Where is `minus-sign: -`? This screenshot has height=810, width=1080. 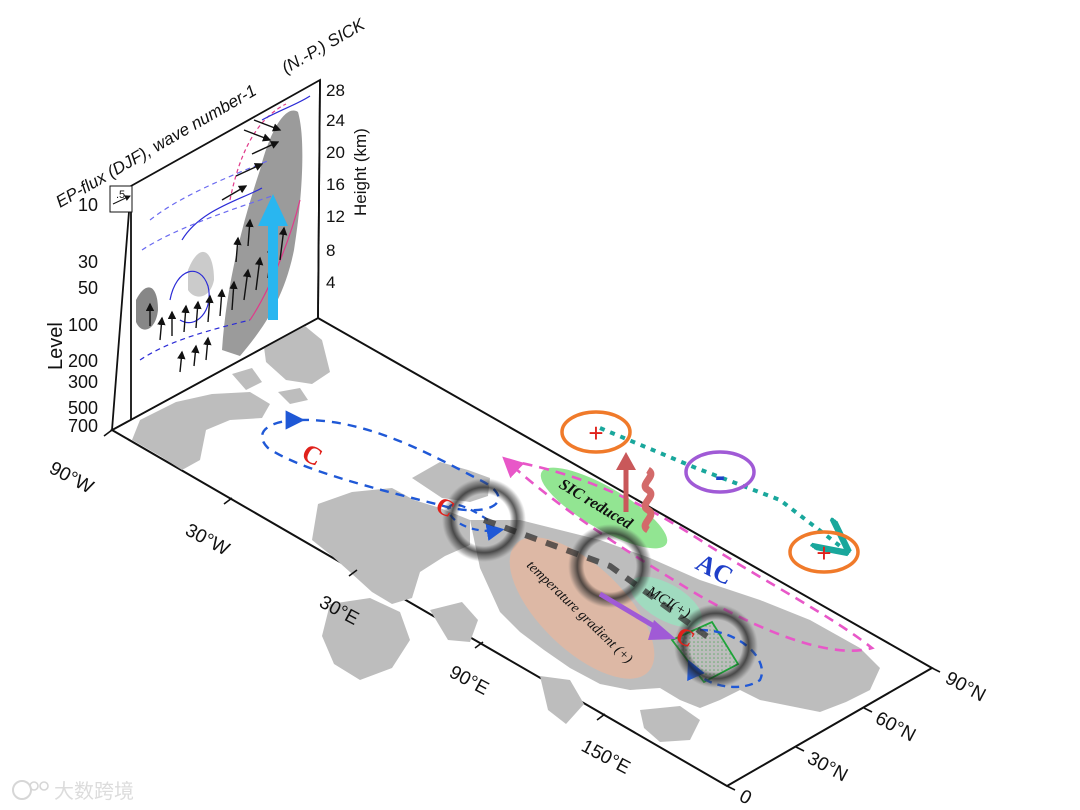
minus-sign: - is located at coordinates (720, 476).